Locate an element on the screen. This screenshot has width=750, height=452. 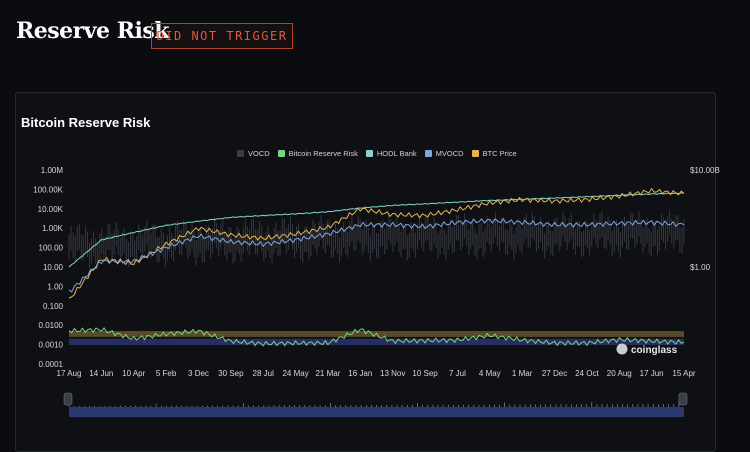
y-tick-label: 100.00K is located at coordinates (48, 189).